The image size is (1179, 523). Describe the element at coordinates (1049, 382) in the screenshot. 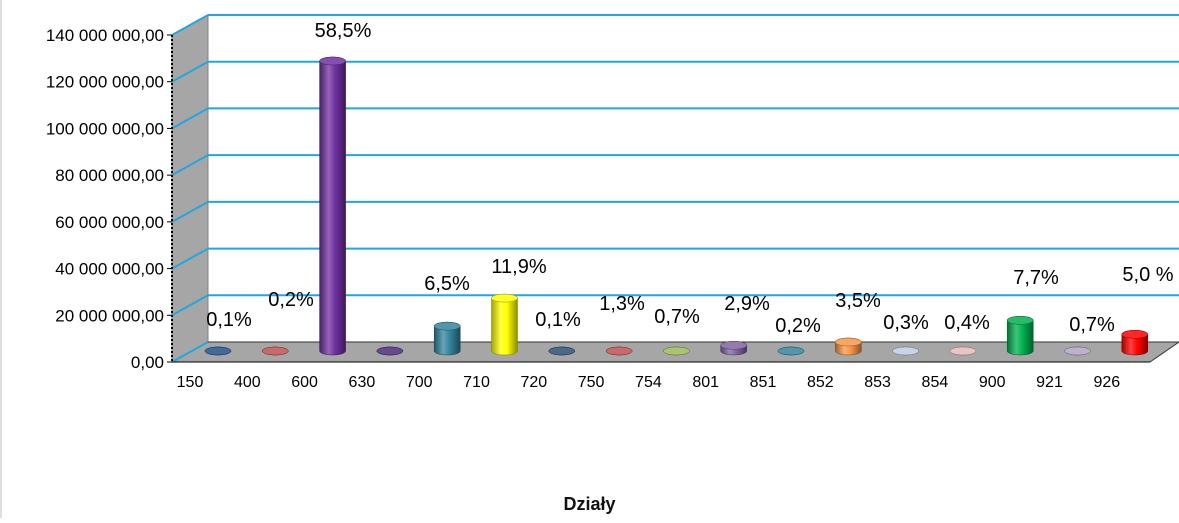

I see `x-tick-label: 921` at that location.